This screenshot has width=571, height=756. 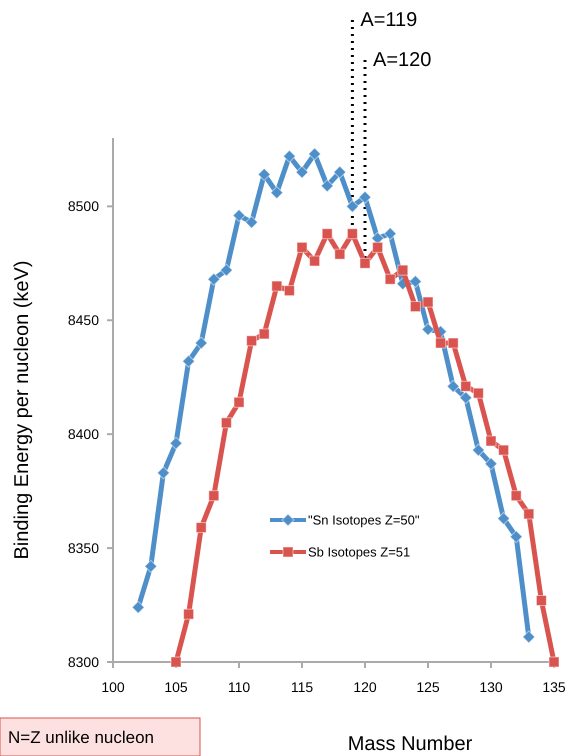 What do you see at coordinates (176, 687) in the screenshot?
I see `x-tick-label: 105` at bounding box center [176, 687].